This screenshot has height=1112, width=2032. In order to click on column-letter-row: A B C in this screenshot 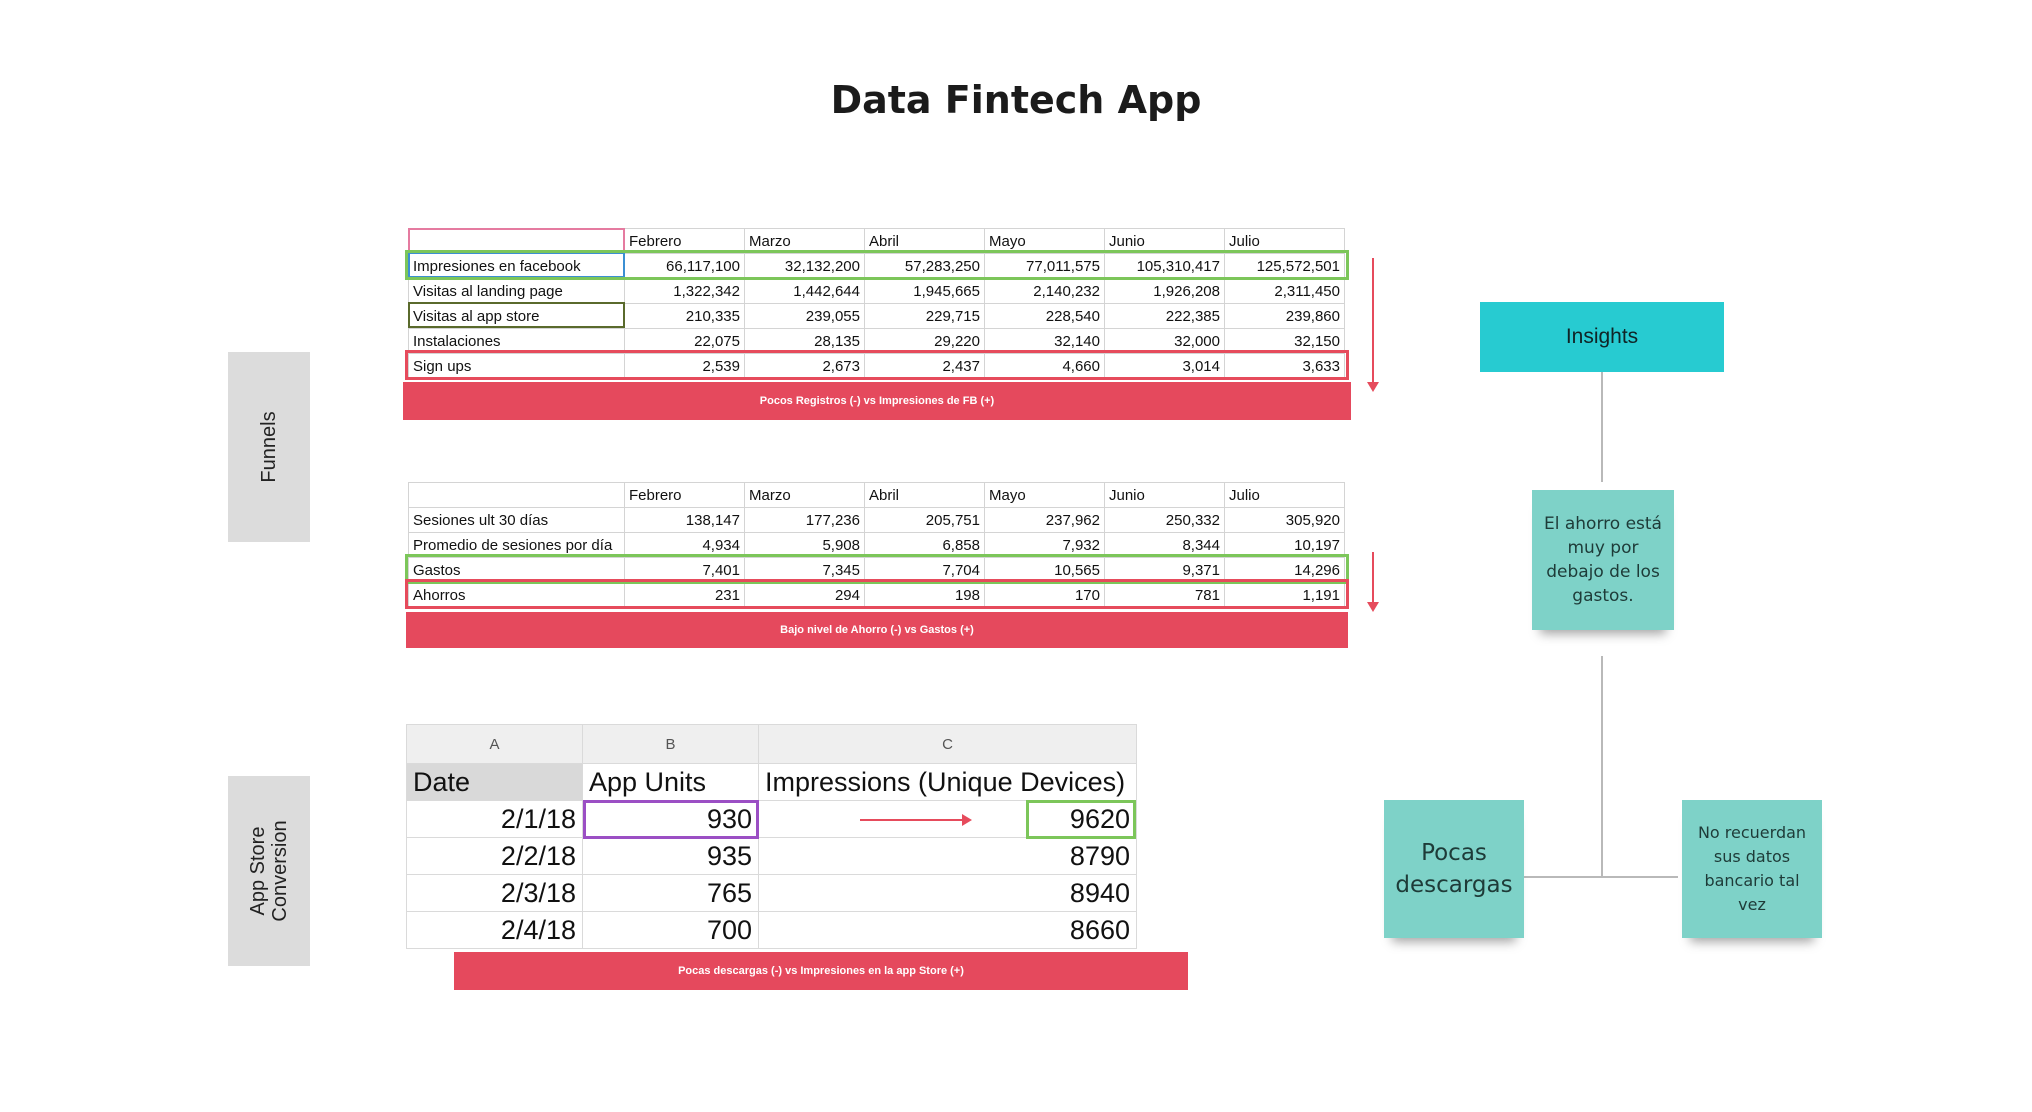, I will do `click(771, 744)`.